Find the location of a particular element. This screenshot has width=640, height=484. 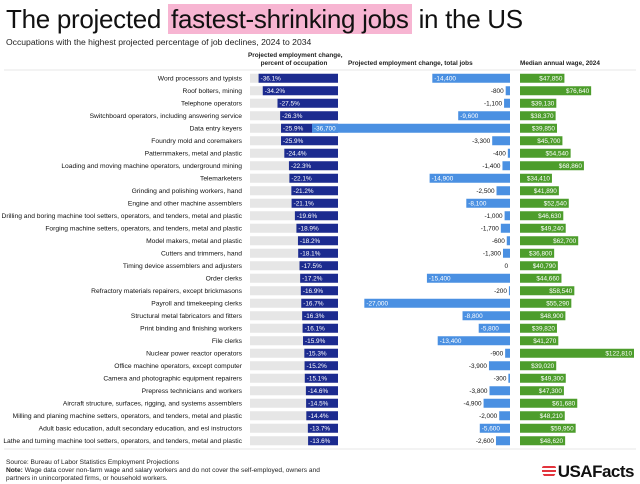

wage-label: $39,820 is located at coordinates (544, 329).